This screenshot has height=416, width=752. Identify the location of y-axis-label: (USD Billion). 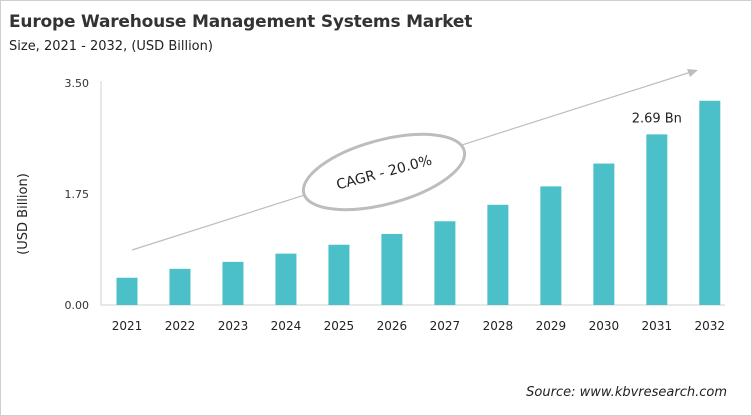
(23, 214).